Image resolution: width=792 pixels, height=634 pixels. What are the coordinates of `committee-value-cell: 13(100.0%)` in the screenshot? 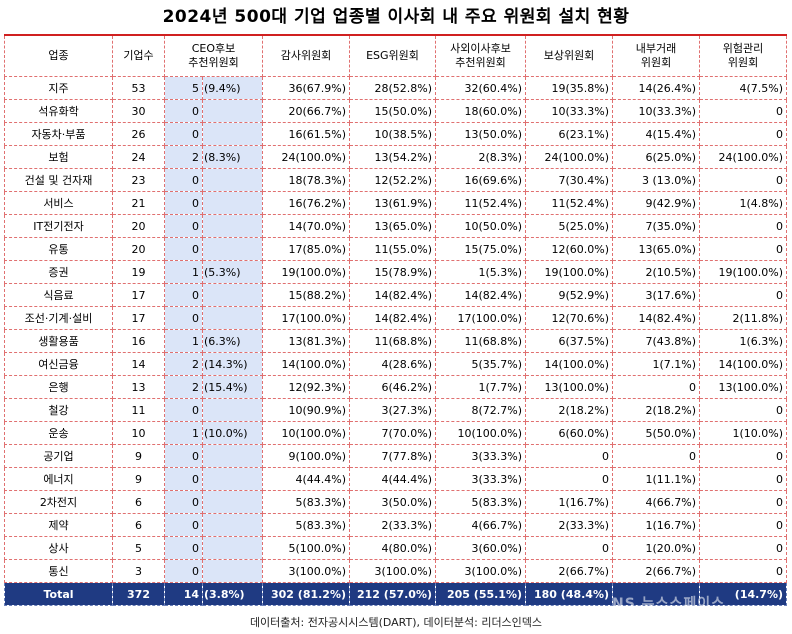 It's located at (569, 387).